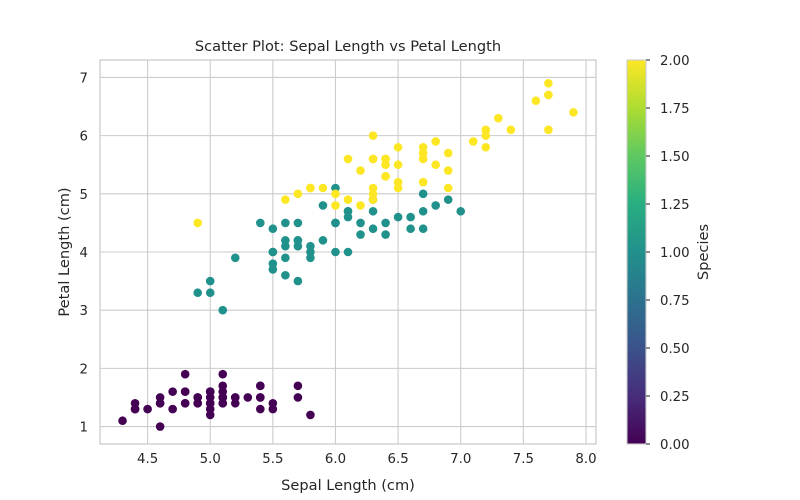  What do you see at coordinates (675, 157) in the screenshot?
I see `colorbar-tick-label: 1.50` at bounding box center [675, 157].